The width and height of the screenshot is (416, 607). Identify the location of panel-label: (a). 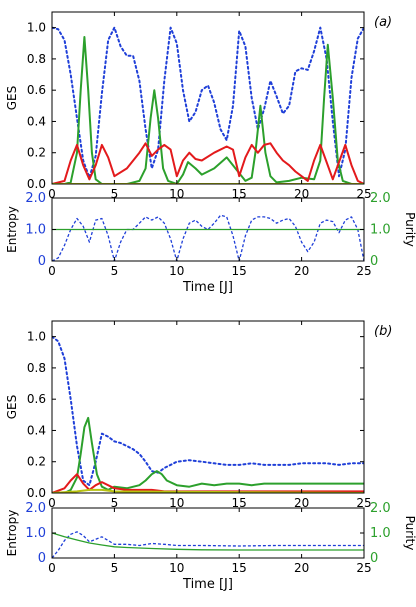
(383, 22).